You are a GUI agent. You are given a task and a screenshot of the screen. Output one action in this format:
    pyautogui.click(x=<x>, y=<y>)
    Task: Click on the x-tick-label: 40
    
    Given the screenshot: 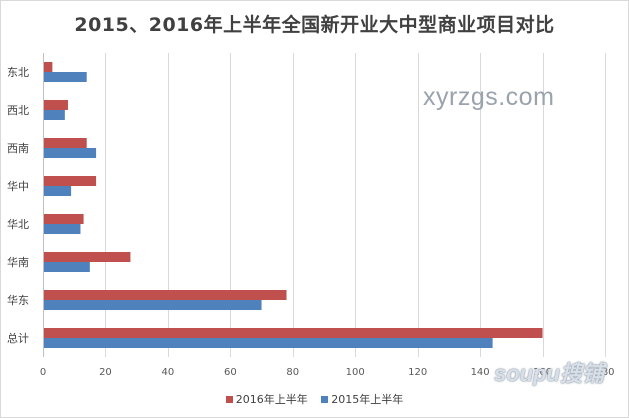 What is the action you would take?
    pyautogui.click(x=168, y=372)
    